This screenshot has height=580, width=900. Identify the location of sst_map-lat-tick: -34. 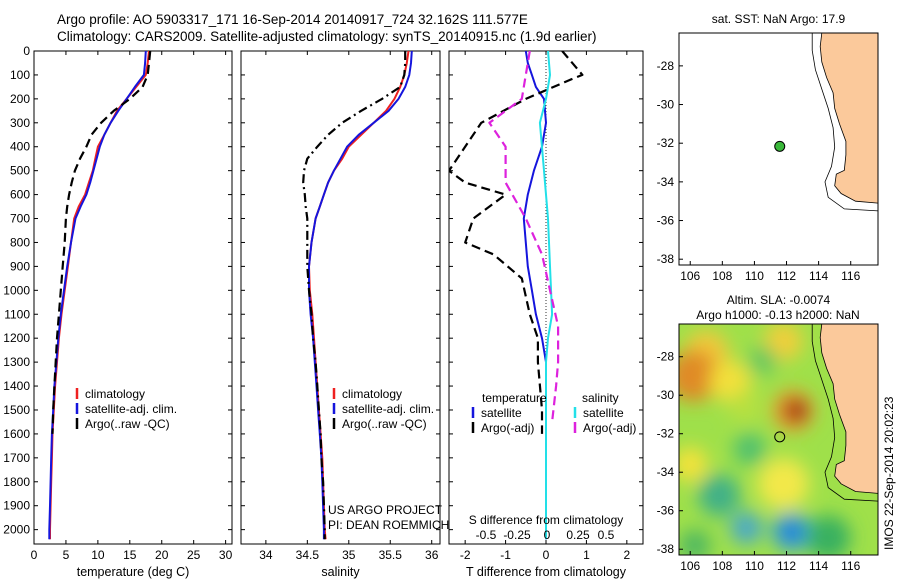
(666, 182).